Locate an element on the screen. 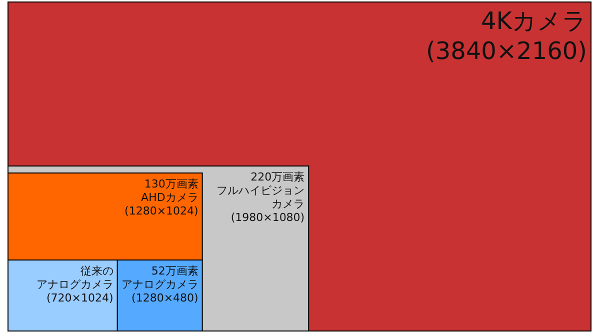 The image size is (600, 335). category-label: 52万画素アナログカメラ is located at coordinates (159, 277).